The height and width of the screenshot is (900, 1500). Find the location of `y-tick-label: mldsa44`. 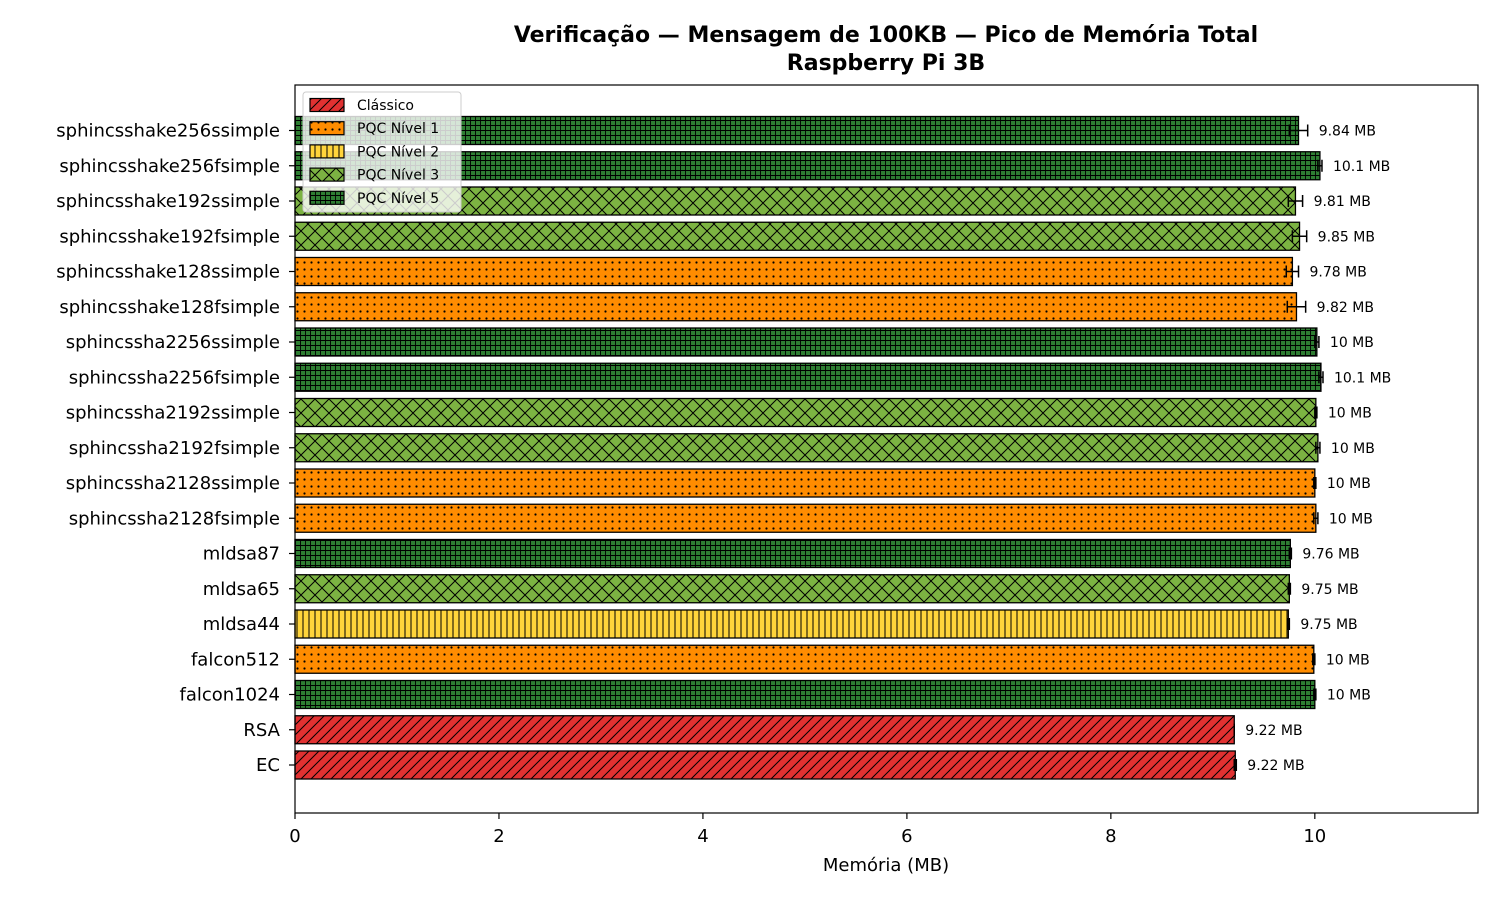

y-tick-label: mldsa44 is located at coordinates (241, 624).